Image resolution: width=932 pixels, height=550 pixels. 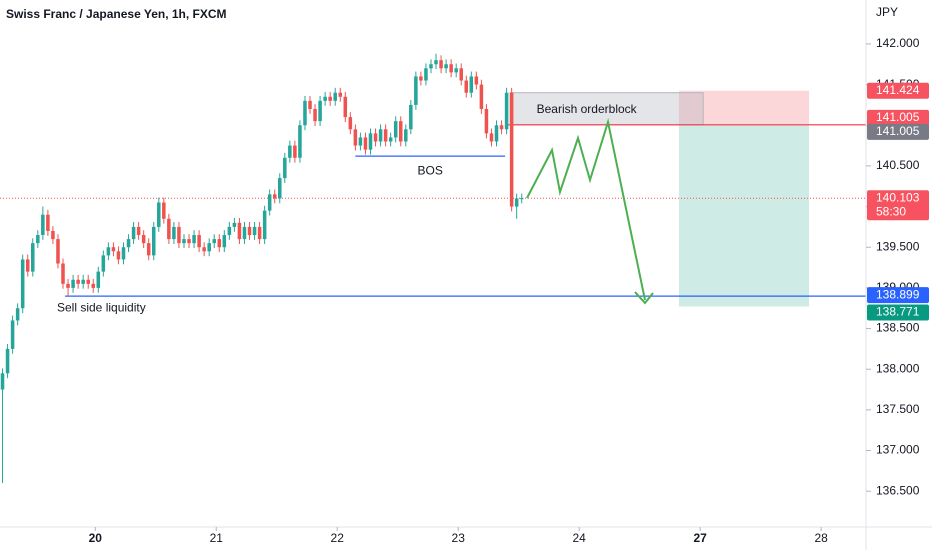 What do you see at coordinates (898, 368) in the screenshot?
I see `y-tick-label: 138.000` at bounding box center [898, 368].